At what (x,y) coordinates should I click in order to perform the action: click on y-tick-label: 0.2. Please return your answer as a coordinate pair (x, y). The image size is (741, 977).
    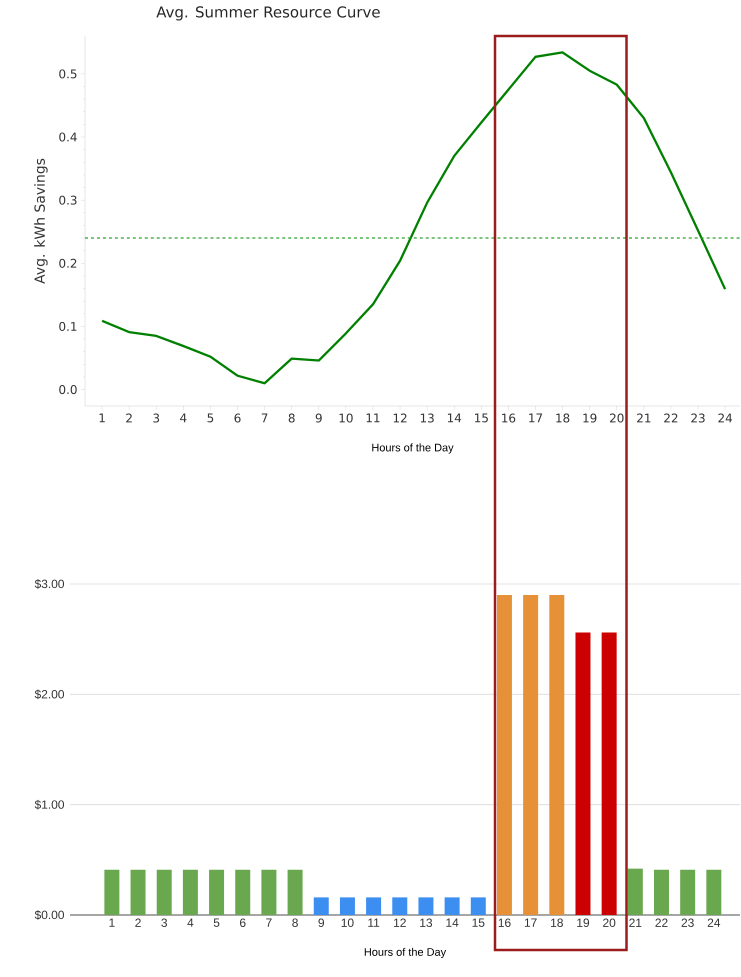
    Looking at the image, I should click on (67, 263).